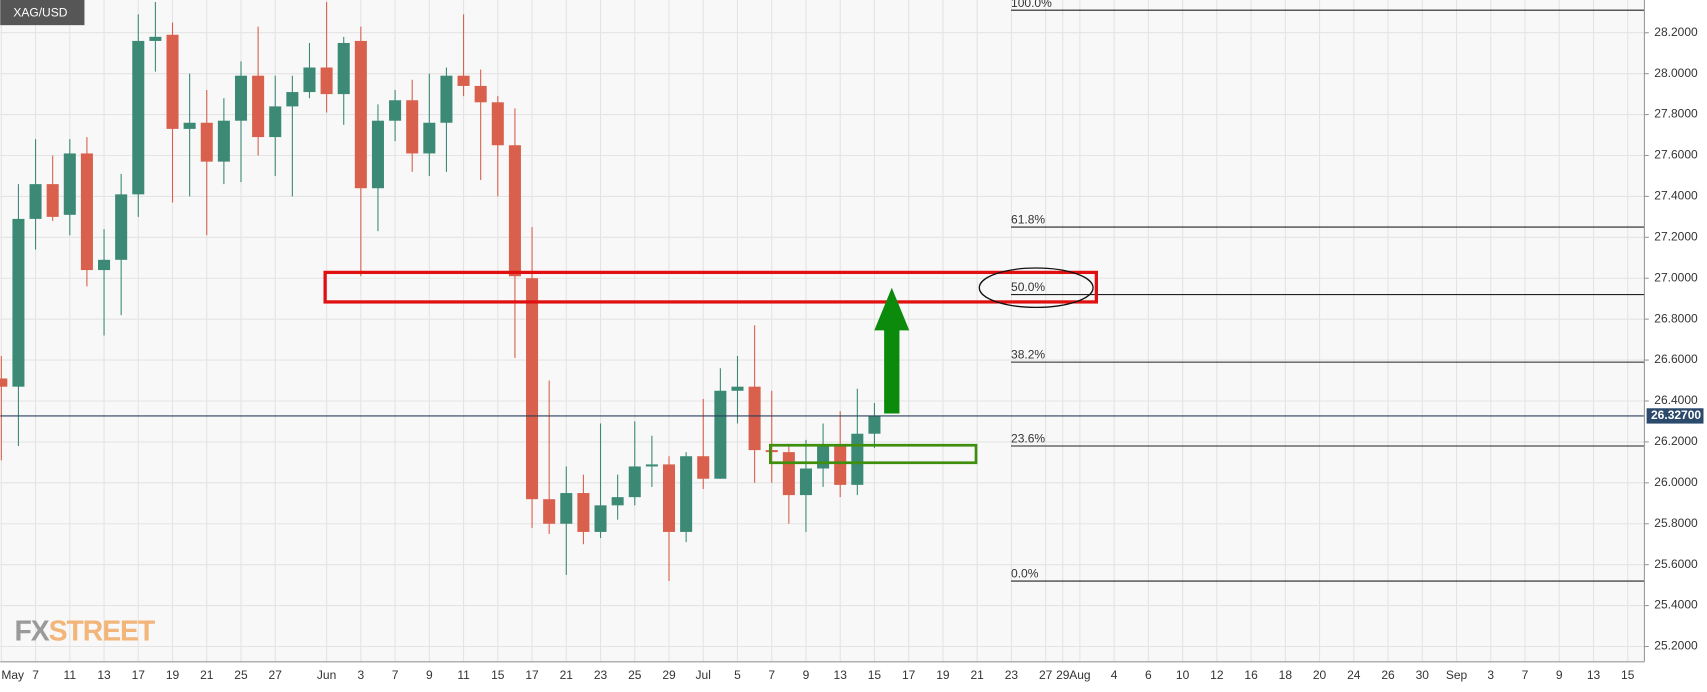  Describe the element at coordinates (703, 675) in the screenshot. I see `x-tick-label: Jul` at that location.